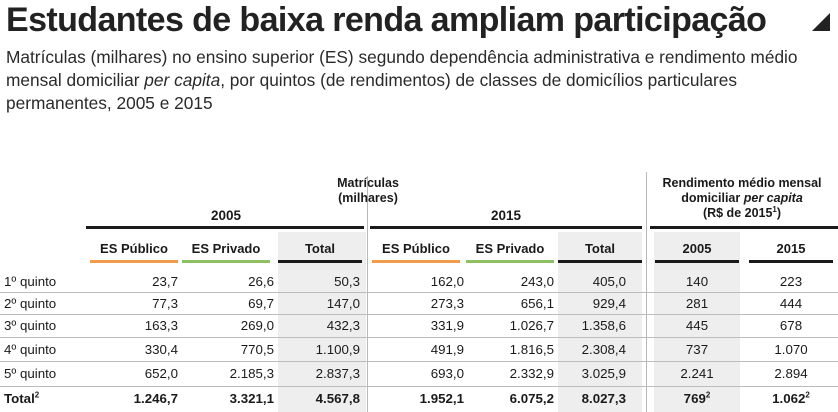  I want to click on cell-value: 491,9, so click(447, 349).